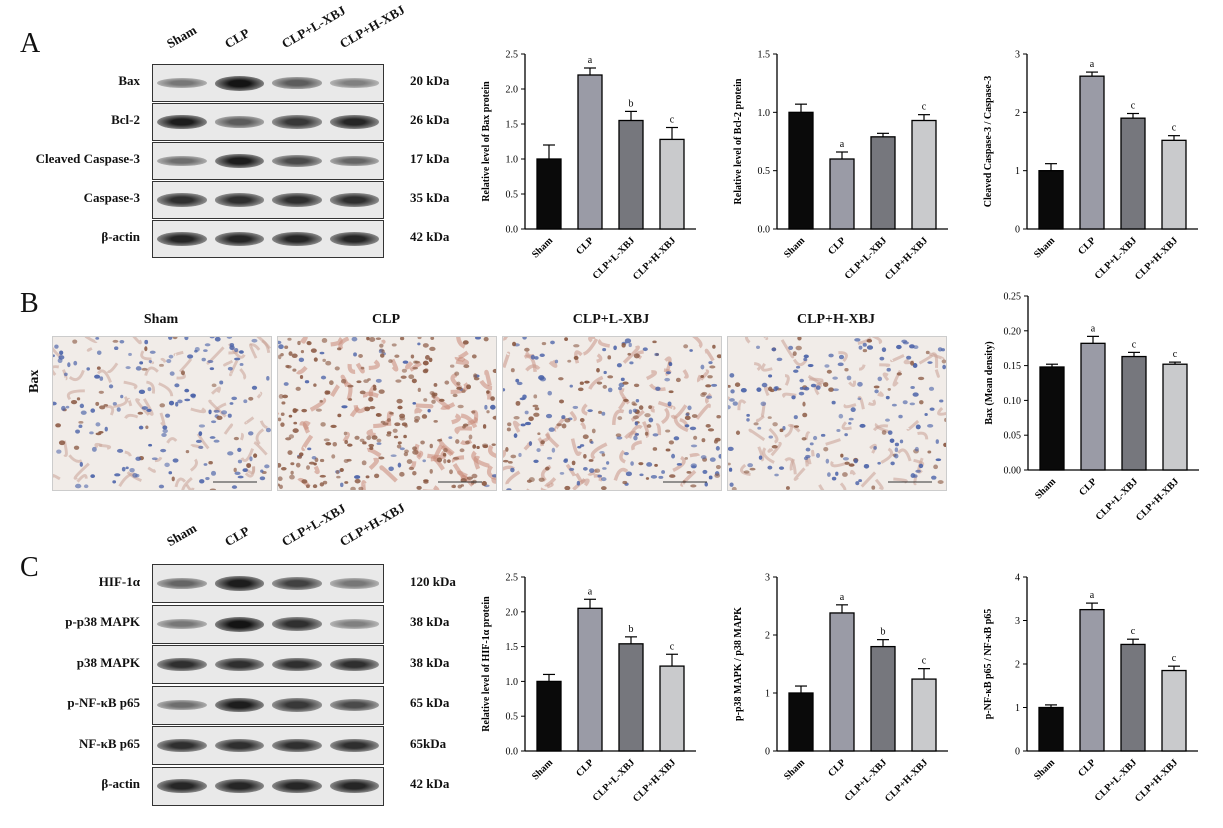 The height and width of the screenshot is (828, 1223). I want to click on y-axis-label: Relative level of Bax protein, so click(486, 141).